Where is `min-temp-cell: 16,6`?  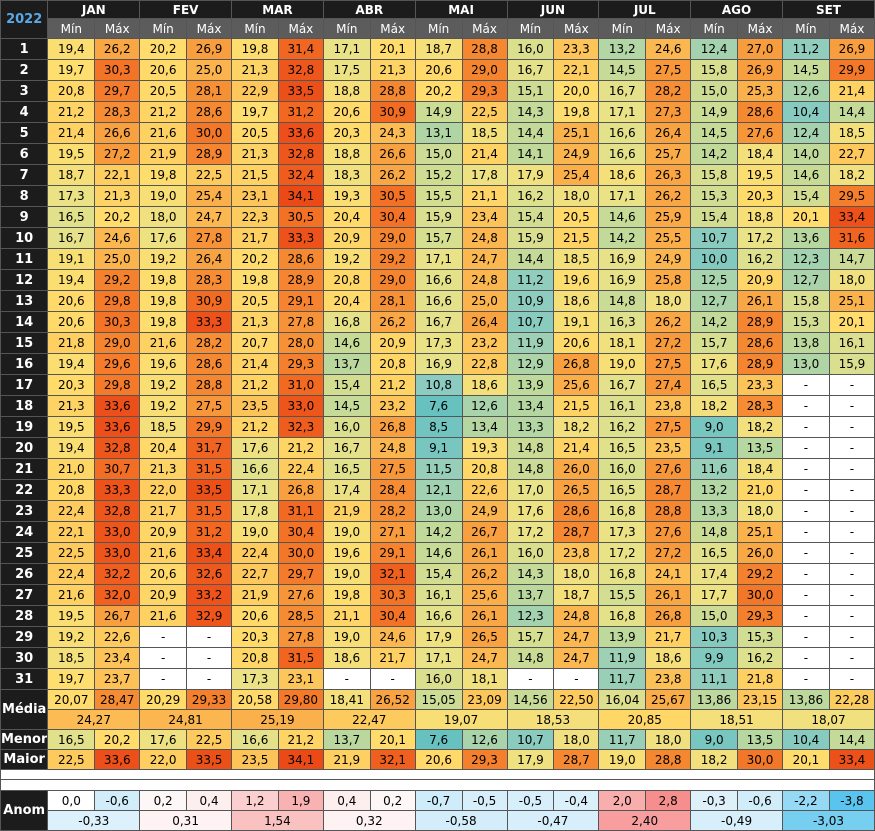 min-temp-cell: 16,6 is located at coordinates (255, 469).